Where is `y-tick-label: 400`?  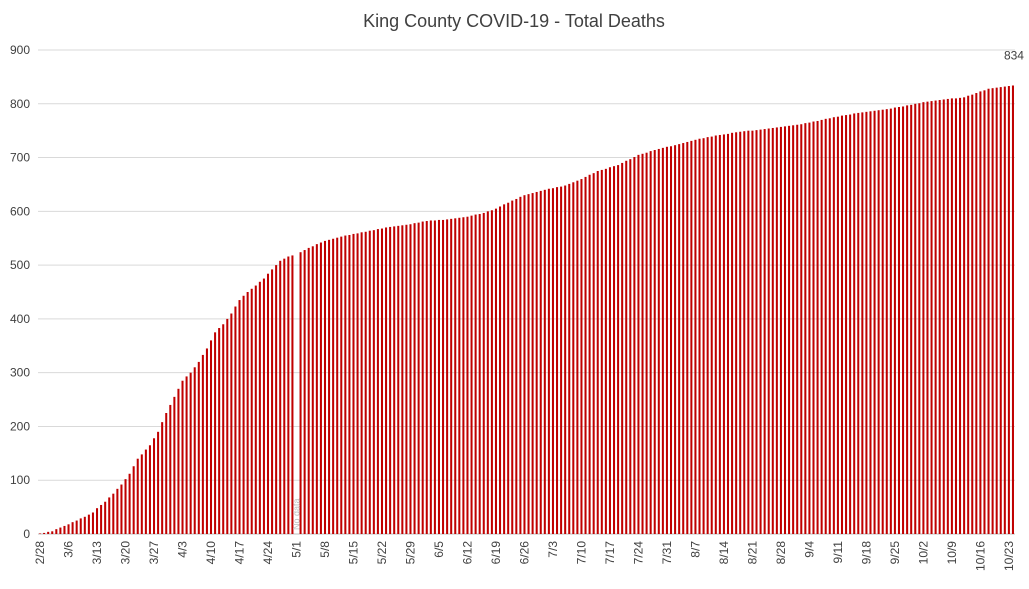
y-tick-label: 400 is located at coordinates (20, 319).